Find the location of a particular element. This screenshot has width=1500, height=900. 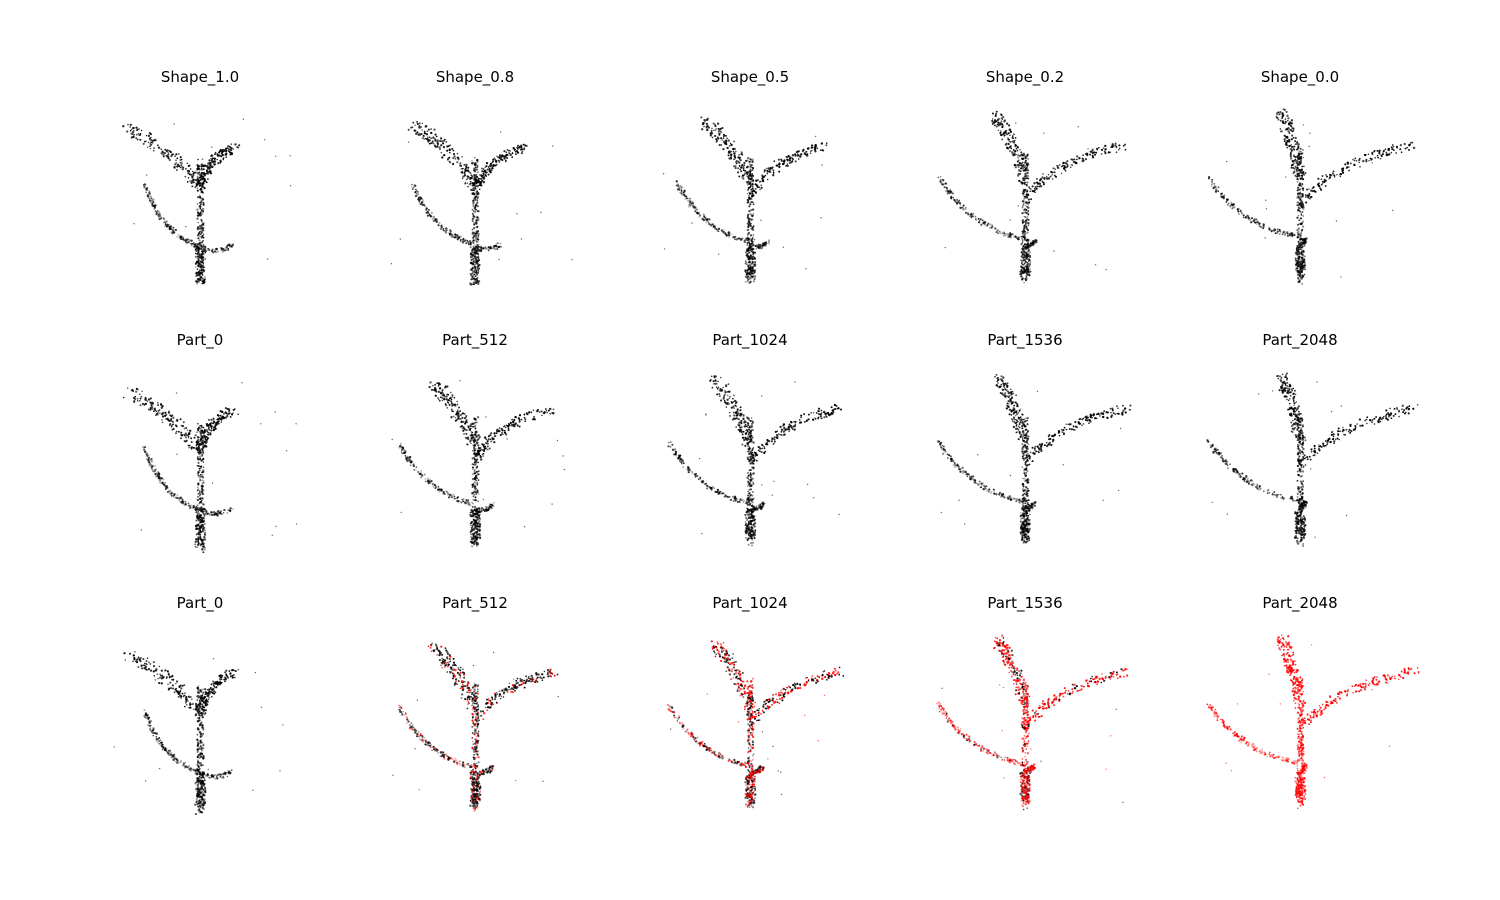

subplot-title: Shape_0.2 is located at coordinates (1025, 77).